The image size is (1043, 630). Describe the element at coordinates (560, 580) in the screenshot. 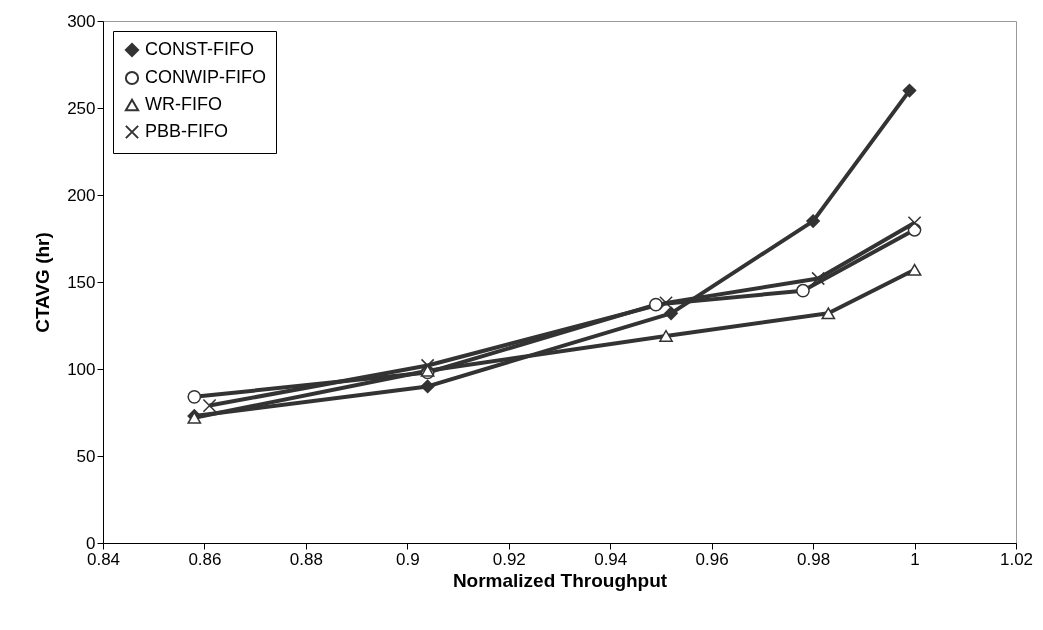

I see `x-axis-title: Normalized Throughput` at that location.